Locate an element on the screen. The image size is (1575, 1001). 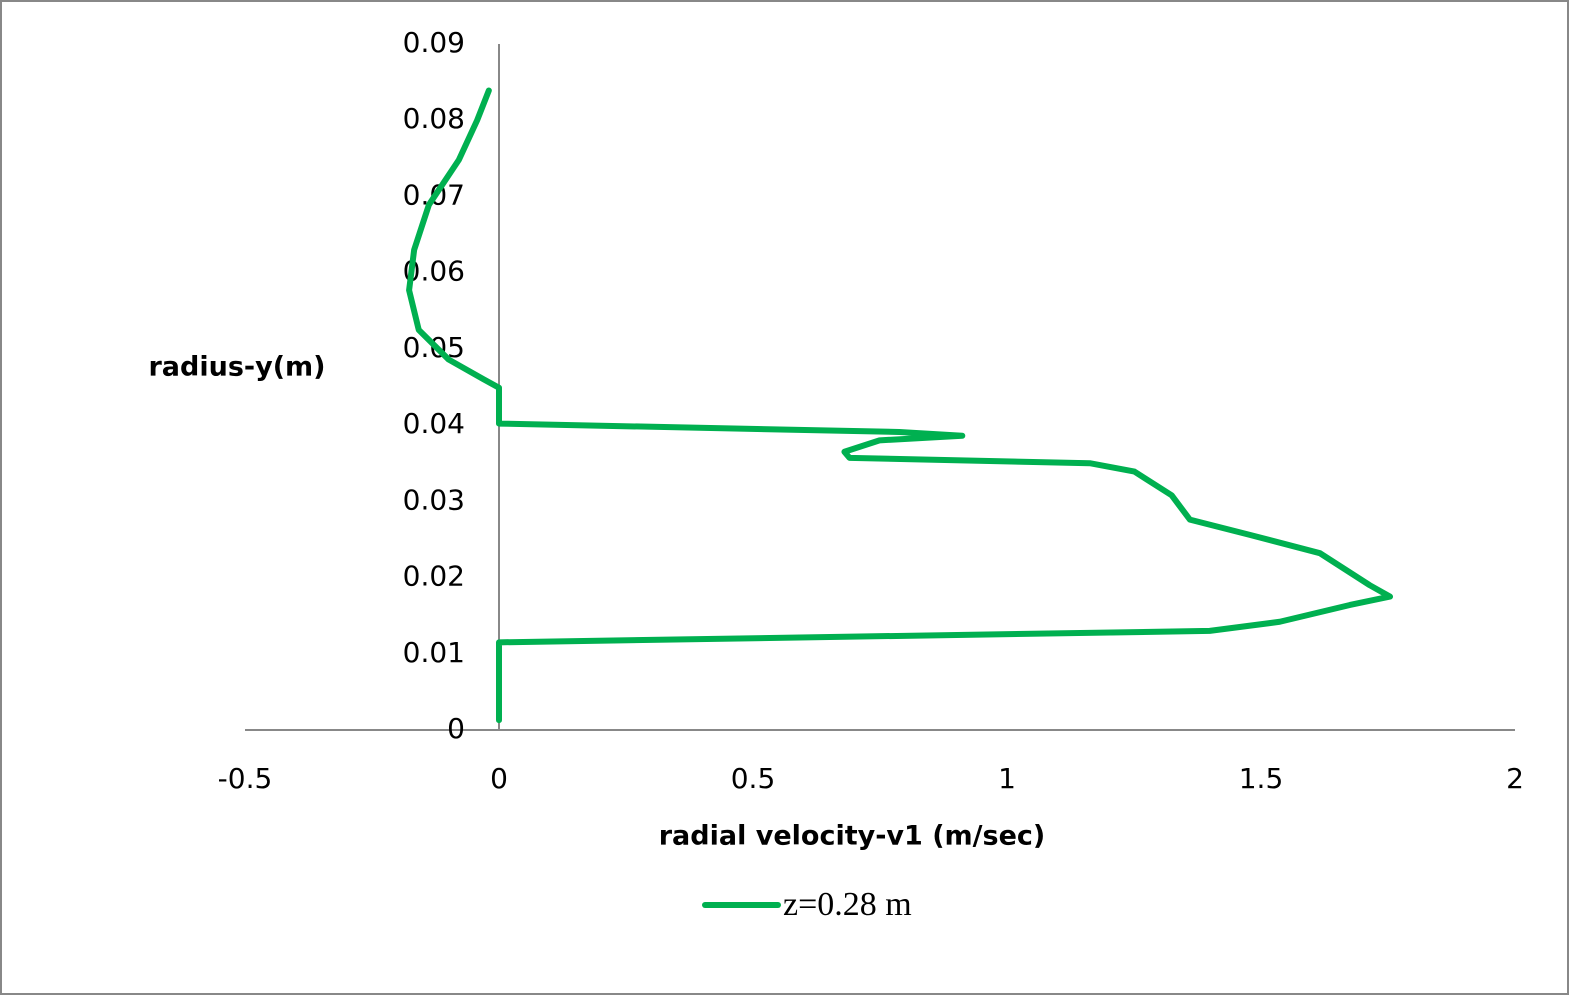
x-tick-label: 2 is located at coordinates (1515, 778).